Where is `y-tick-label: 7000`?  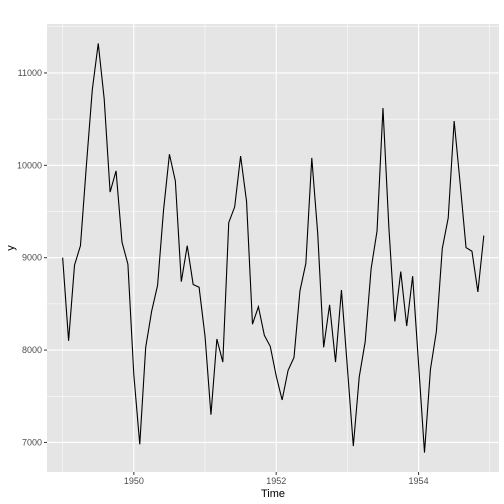 y-tick-label: 7000 is located at coordinates (32, 442).